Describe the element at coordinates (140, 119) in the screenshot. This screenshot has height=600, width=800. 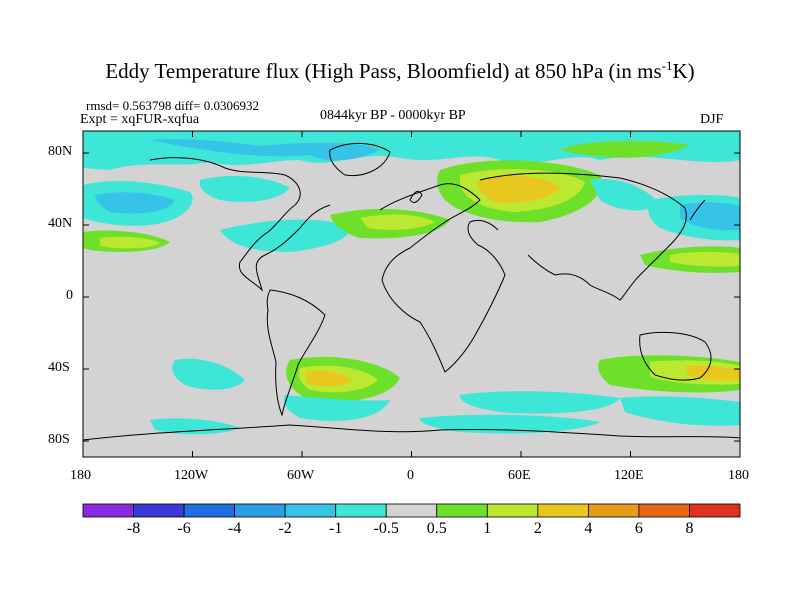
I see `experiment-label: Expt = xqFUR-xqfua` at that location.